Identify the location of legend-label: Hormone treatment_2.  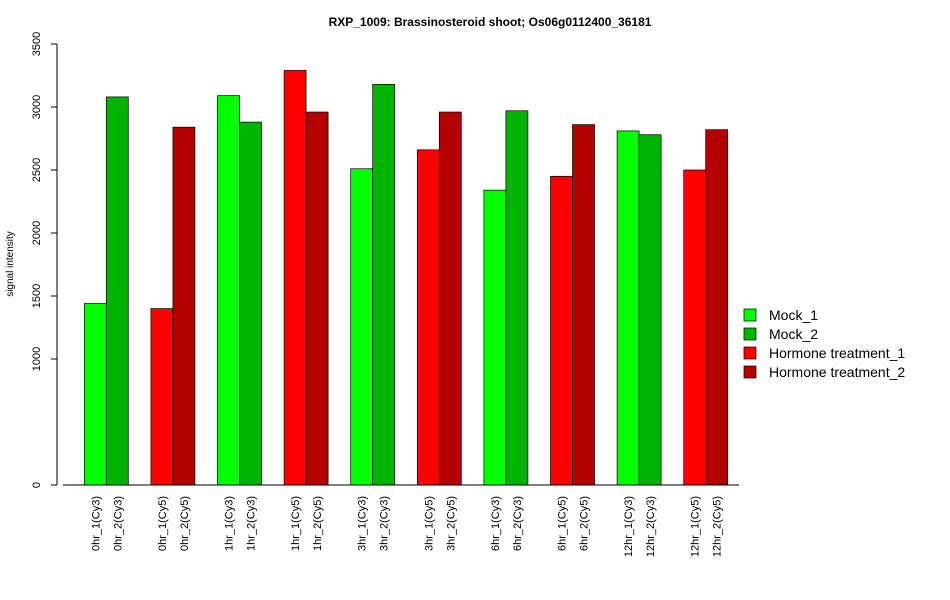
(837, 372).